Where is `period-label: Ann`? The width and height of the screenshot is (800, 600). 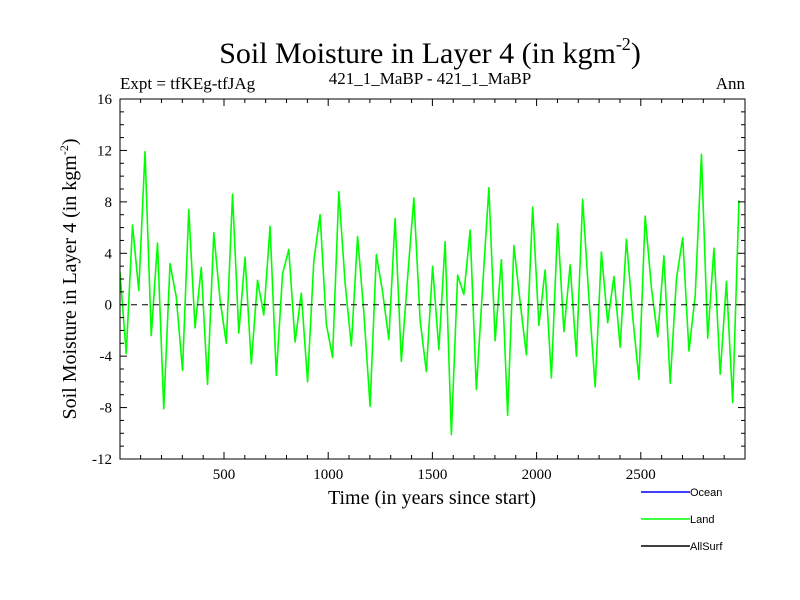
period-label: Ann is located at coordinates (731, 83).